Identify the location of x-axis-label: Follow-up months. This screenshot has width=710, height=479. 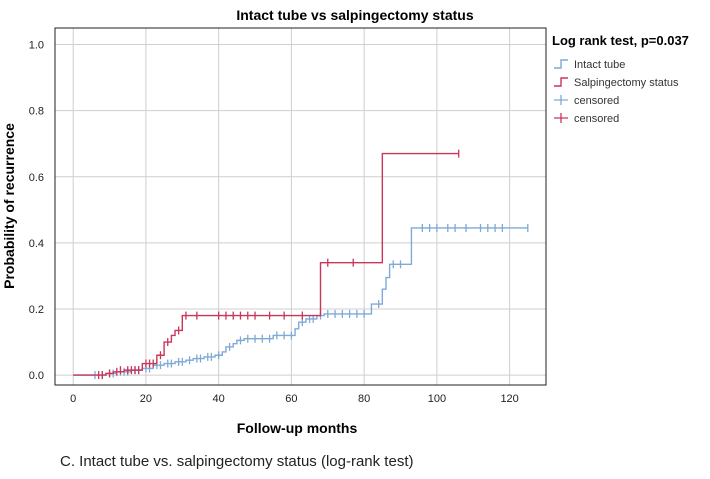
(297, 428).